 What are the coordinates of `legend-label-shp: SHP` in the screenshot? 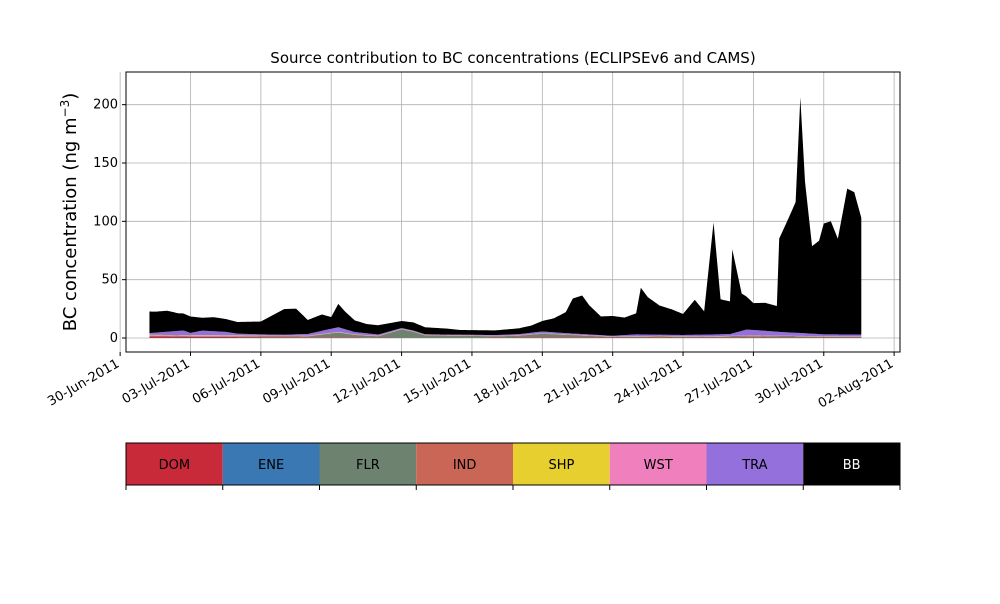 It's located at (561, 465).